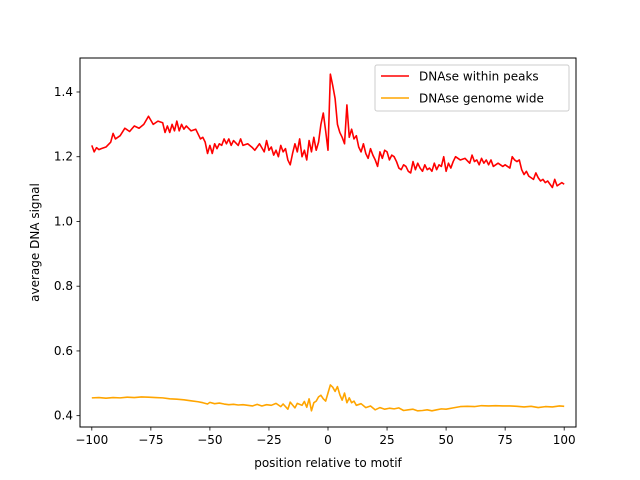 This screenshot has height=480, width=640. I want to click on x-tick-label: 0, so click(328, 440).